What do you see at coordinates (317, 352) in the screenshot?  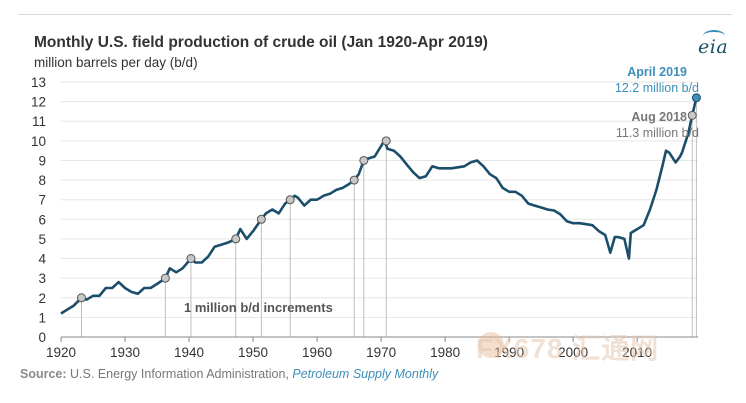 I see `x-tick-label-1960: 1960` at bounding box center [317, 352].